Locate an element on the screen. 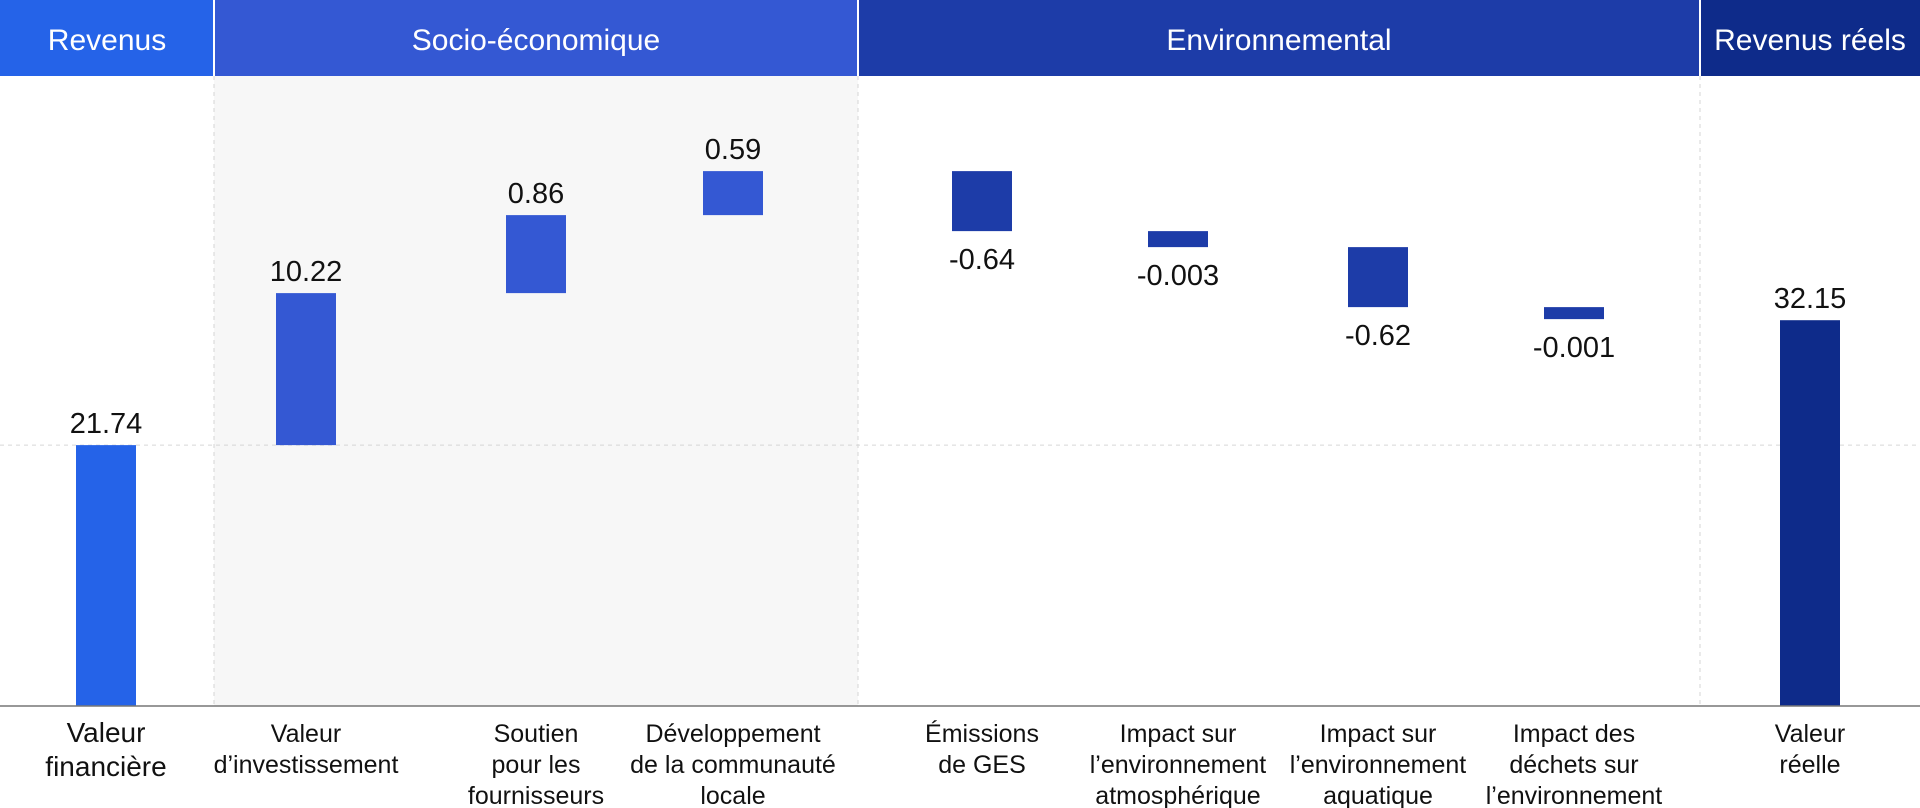 The width and height of the screenshot is (1920, 808). category-label-5: Impact sur l’environnement atmosphérique is located at coordinates (1178, 764).